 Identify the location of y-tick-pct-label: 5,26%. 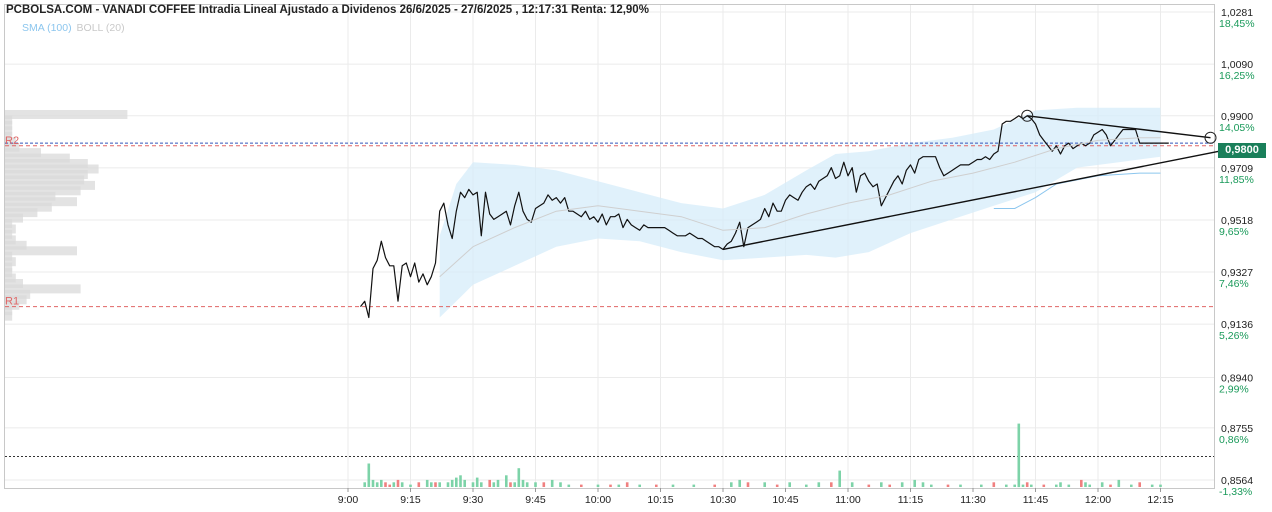
(1234, 336).